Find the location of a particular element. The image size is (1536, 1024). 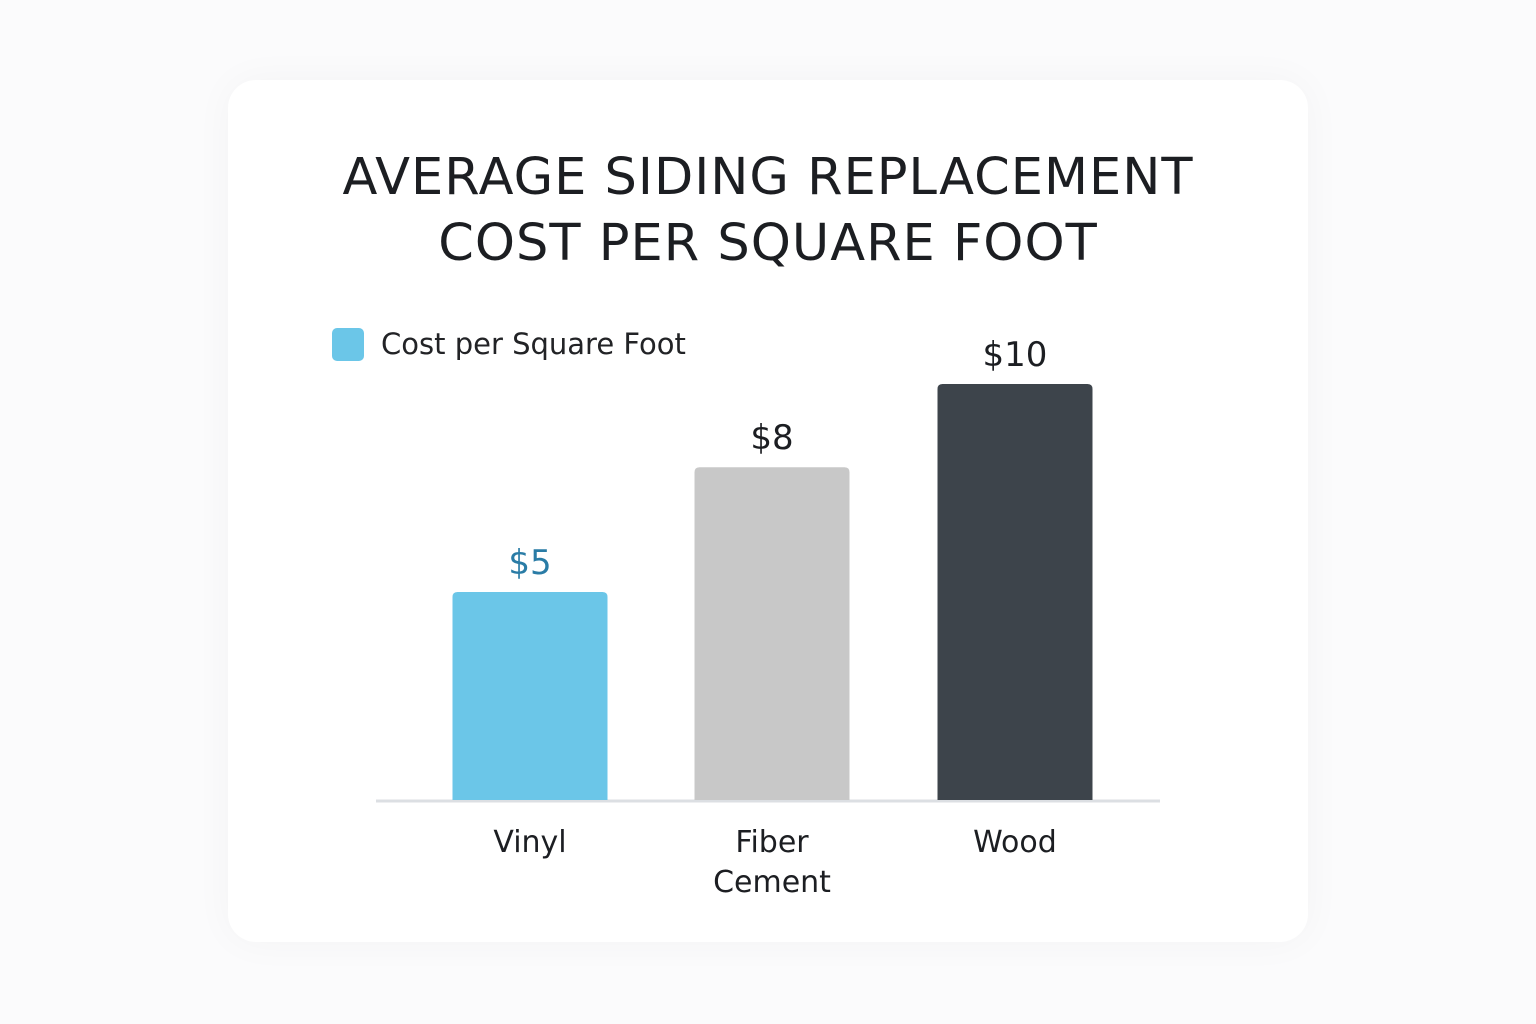

legend: Cost per Square Foot is located at coordinates (509, 344).